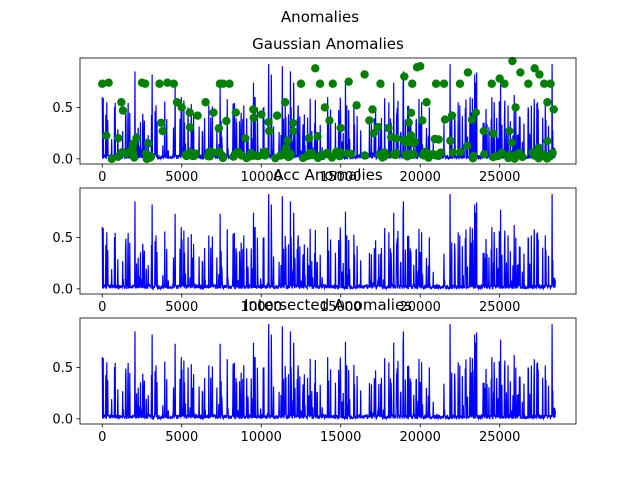 Image resolution: width=640 pixels, height=480 pixels. I want to click on figure-suptitle: Anomalies, so click(320, 17).